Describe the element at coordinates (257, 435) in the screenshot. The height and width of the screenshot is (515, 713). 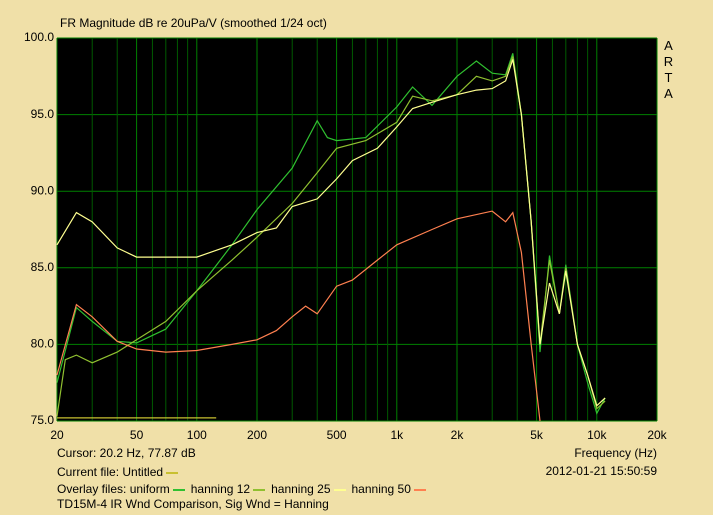
I see `x-tick-label: 200` at that location.